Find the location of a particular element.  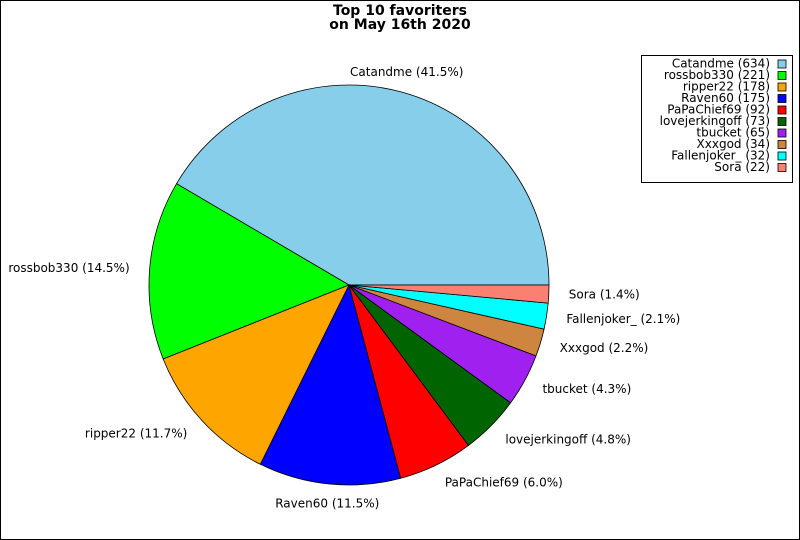

slice-label: Sora (1.4%) is located at coordinates (604, 294).